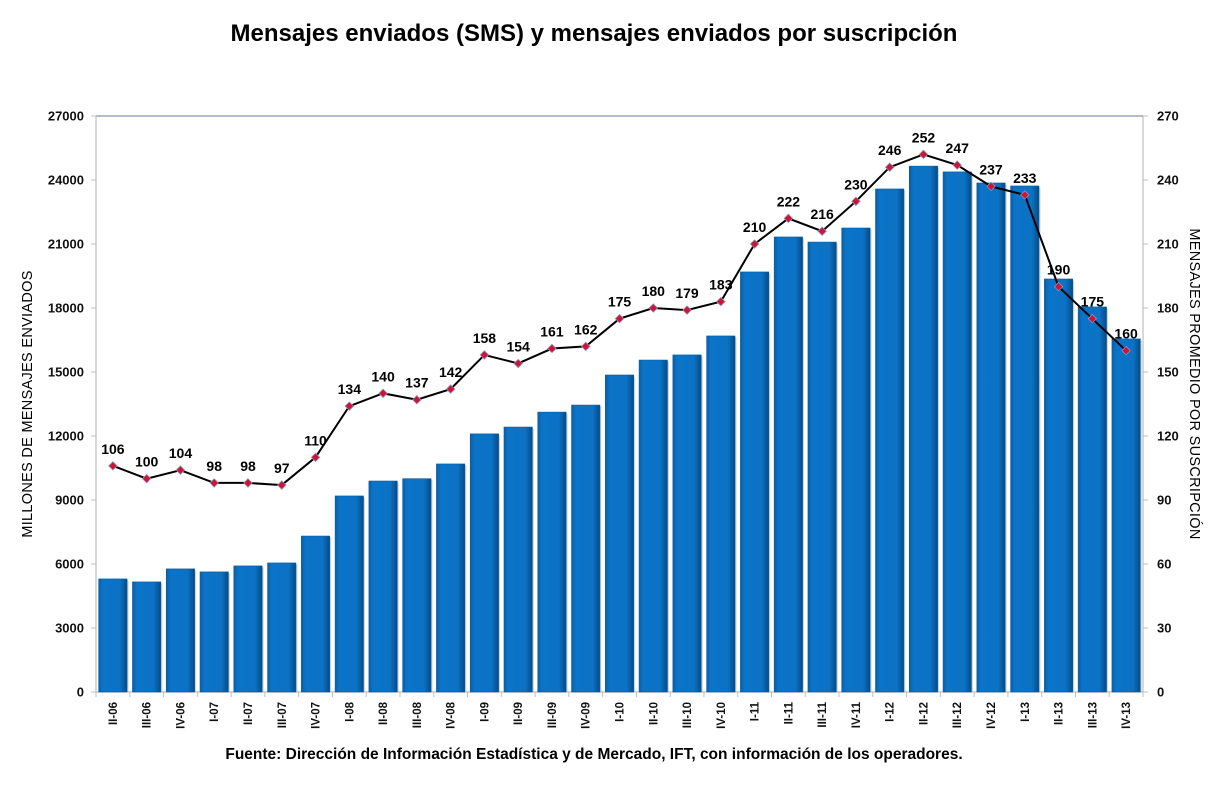 This screenshot has width=1213, height=790. I want to click on data-label: 190, so click(1059, 270).